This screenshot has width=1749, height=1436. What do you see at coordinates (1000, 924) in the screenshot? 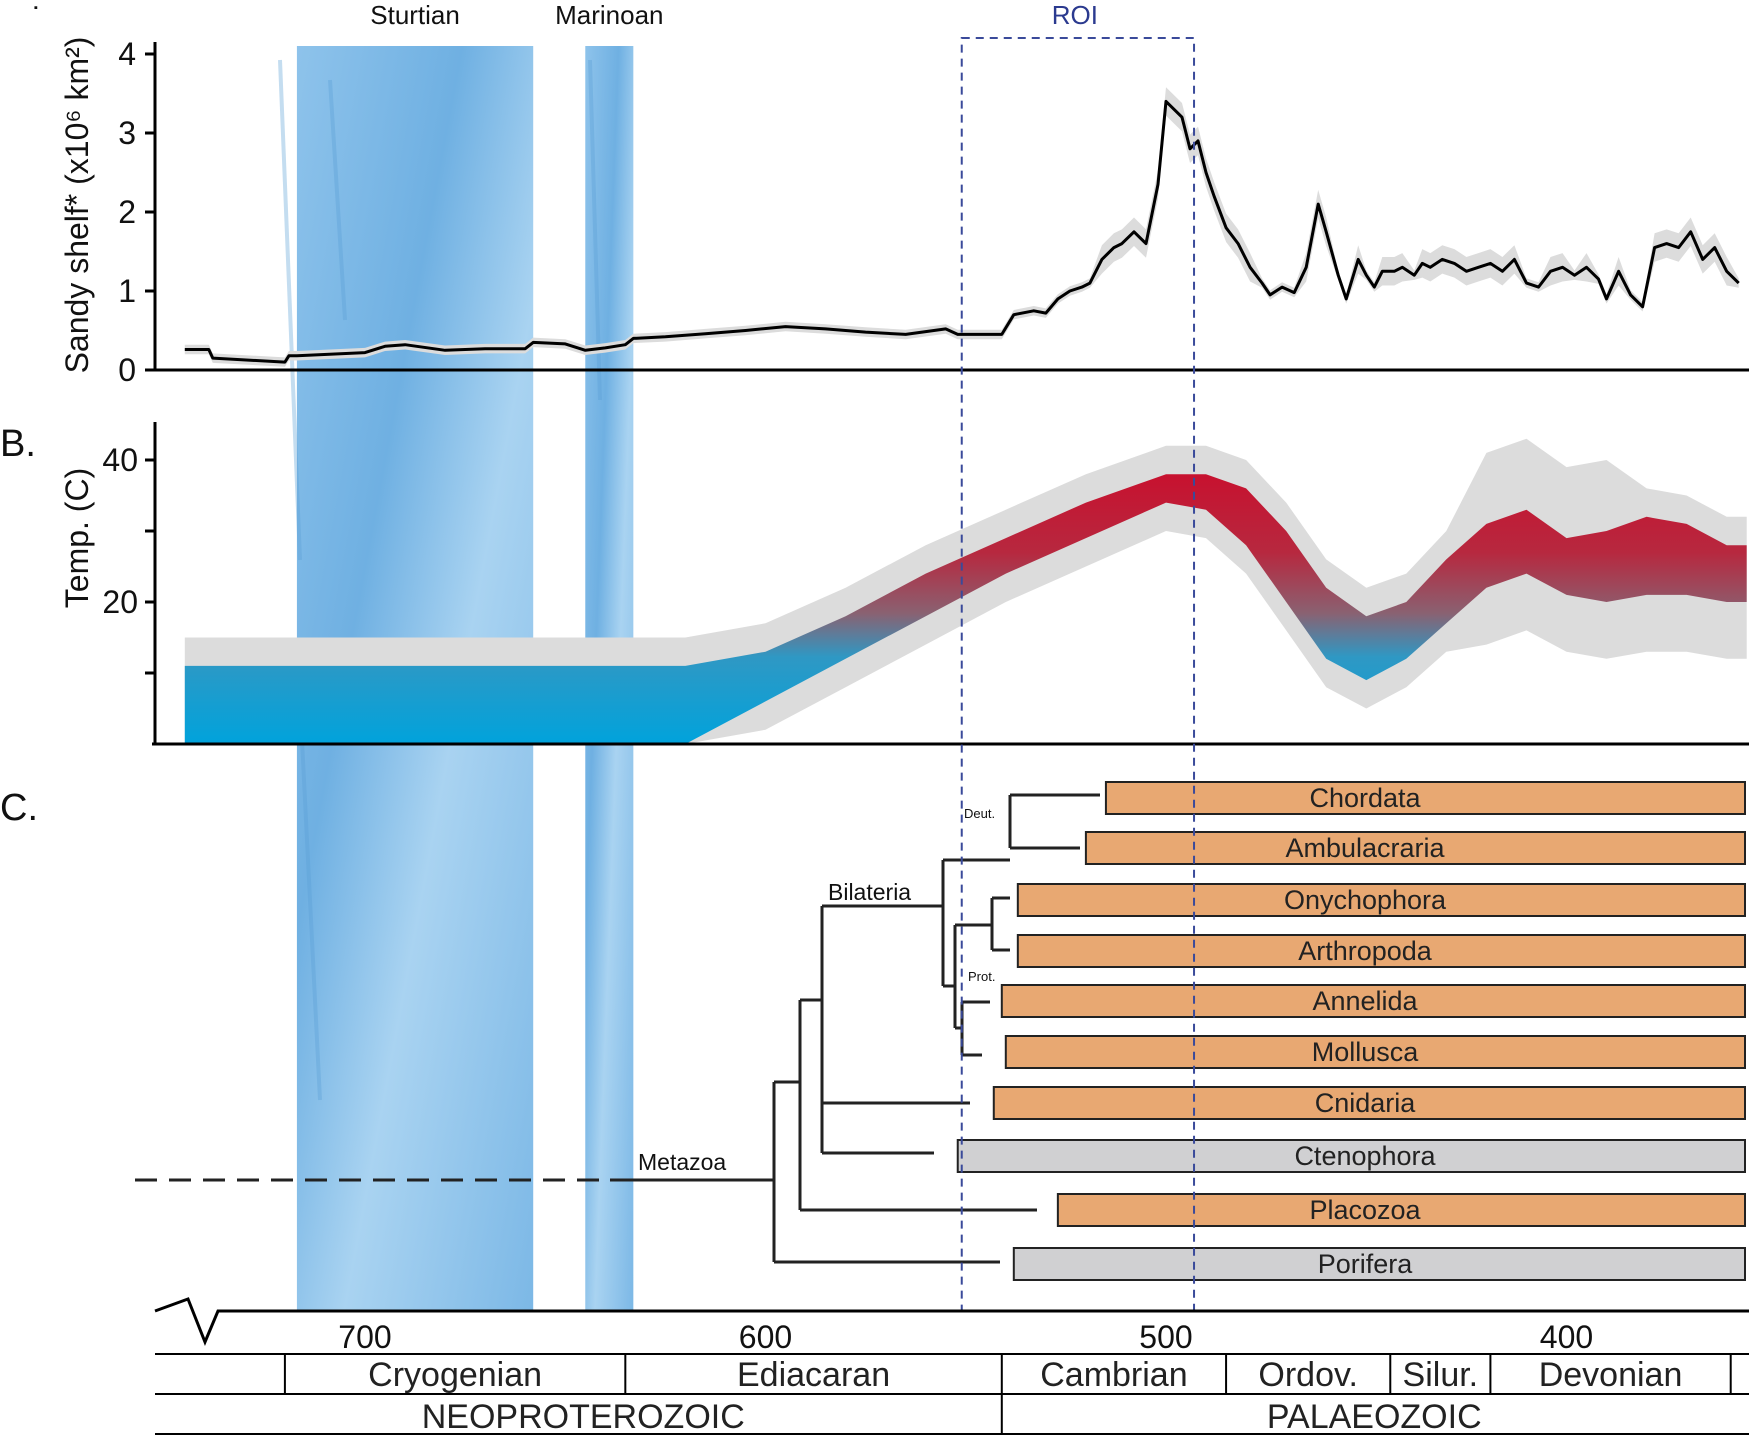
I see `panarthropod-node` at bounding box center [1000, 924].